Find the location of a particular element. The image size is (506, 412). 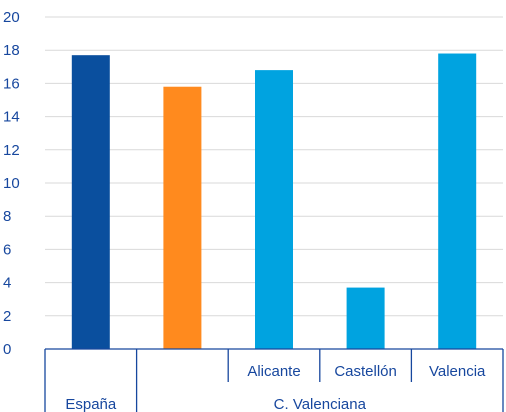

category-label: Alicante is located at coordinates (273, 371).